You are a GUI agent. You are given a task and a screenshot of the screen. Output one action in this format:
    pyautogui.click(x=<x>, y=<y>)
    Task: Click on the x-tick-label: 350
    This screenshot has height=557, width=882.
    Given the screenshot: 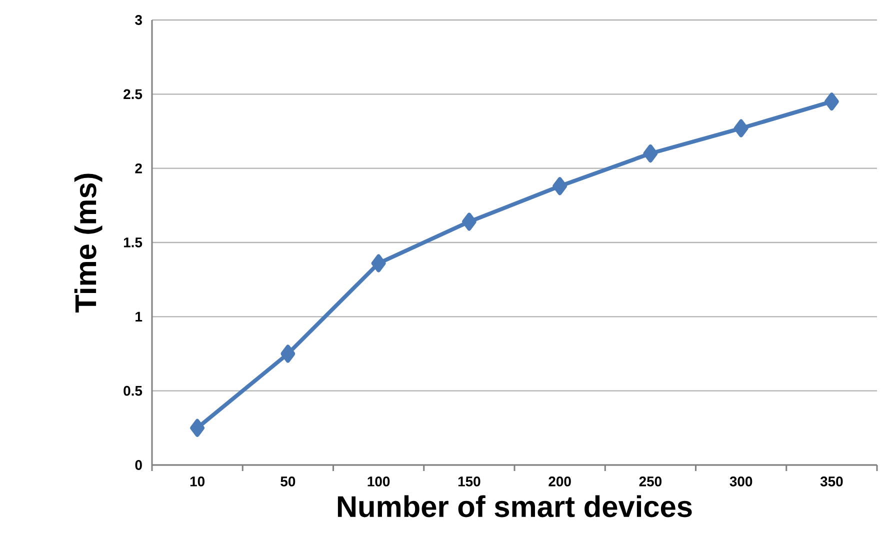 What is the action you would take?
    pyautogui.click(x=831, y=481)
    